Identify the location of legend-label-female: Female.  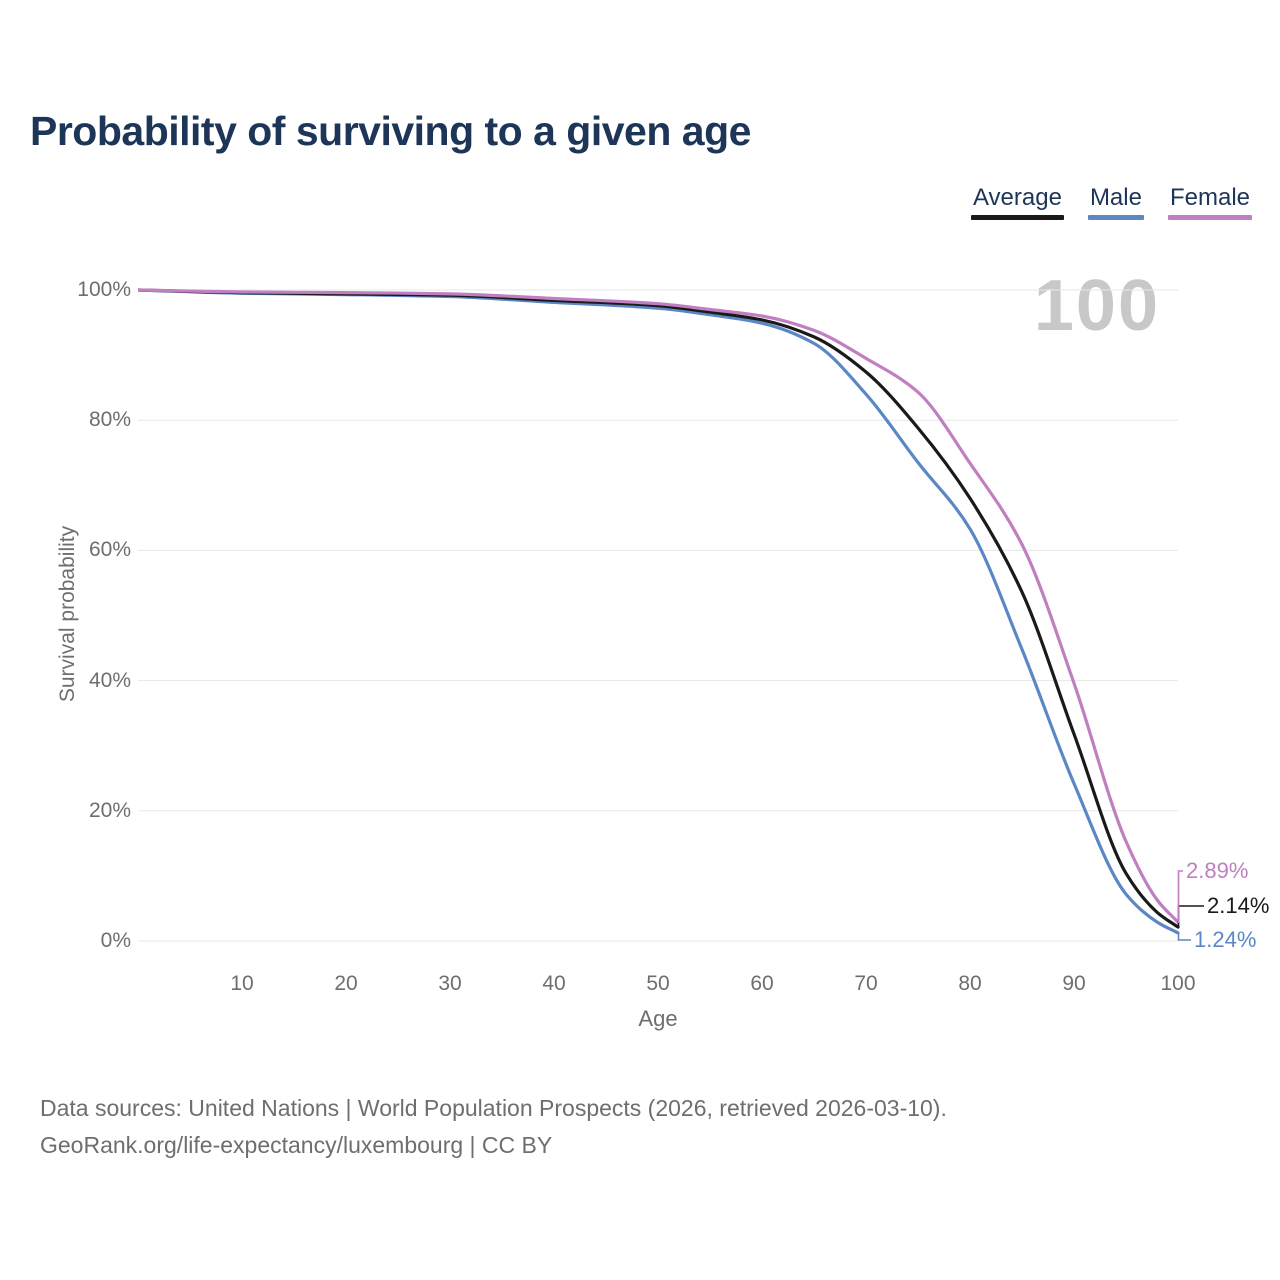
(1209, 197).